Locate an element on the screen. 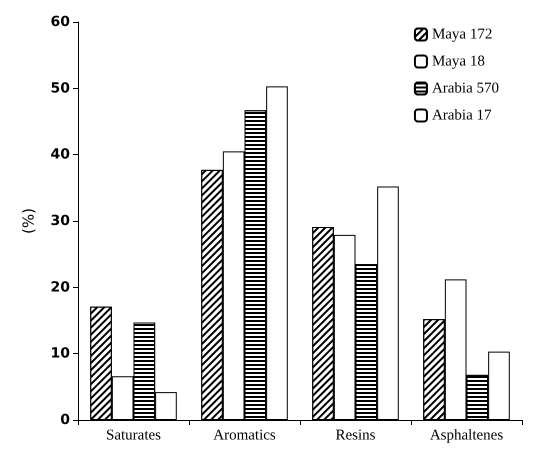 The image size is (534, 451). x-tick-label: Saturates is located at coordinates (134, 436).